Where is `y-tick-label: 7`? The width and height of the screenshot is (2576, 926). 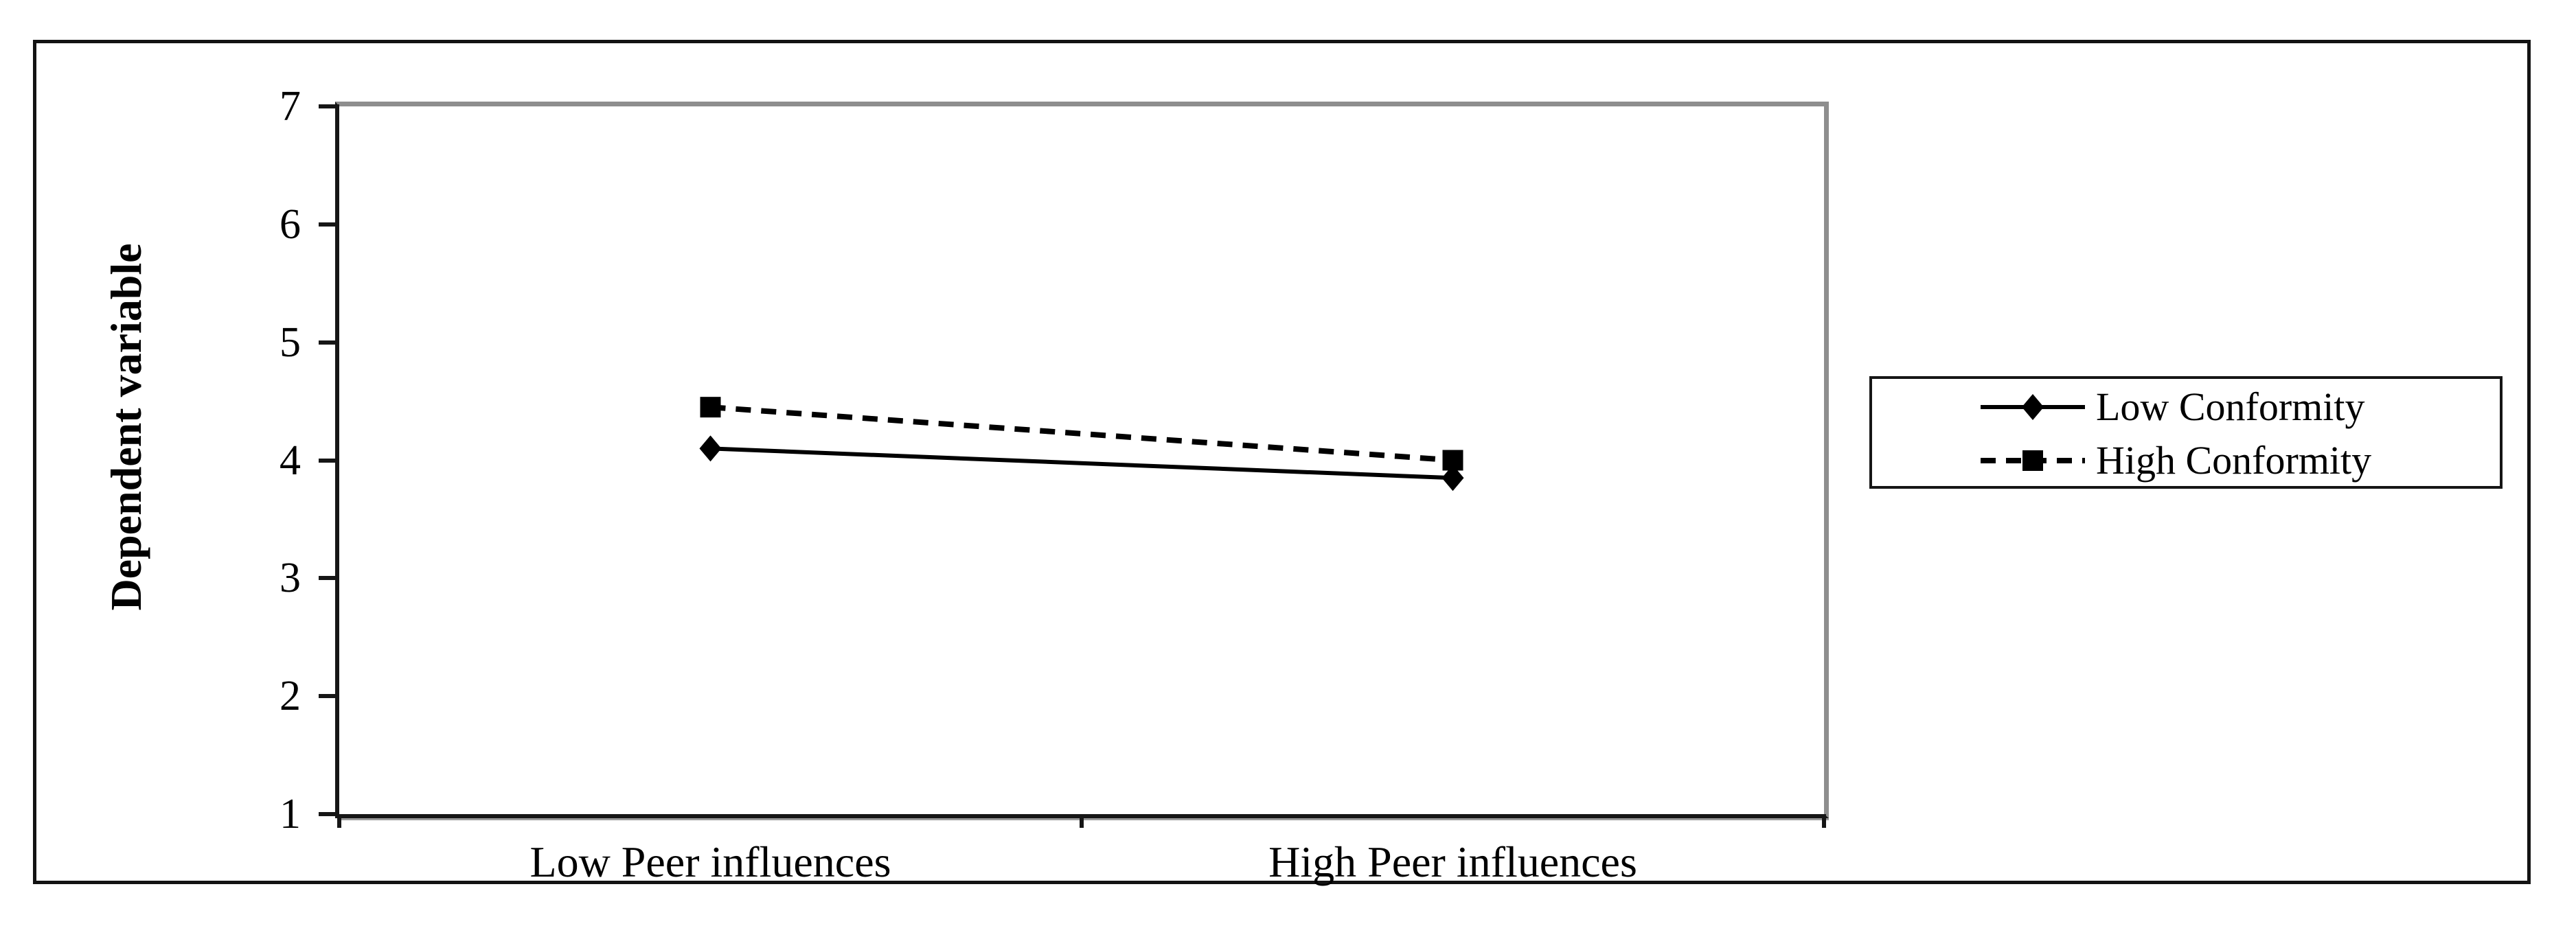 y-tick-label: 7 is located at coordinates (290, 106).